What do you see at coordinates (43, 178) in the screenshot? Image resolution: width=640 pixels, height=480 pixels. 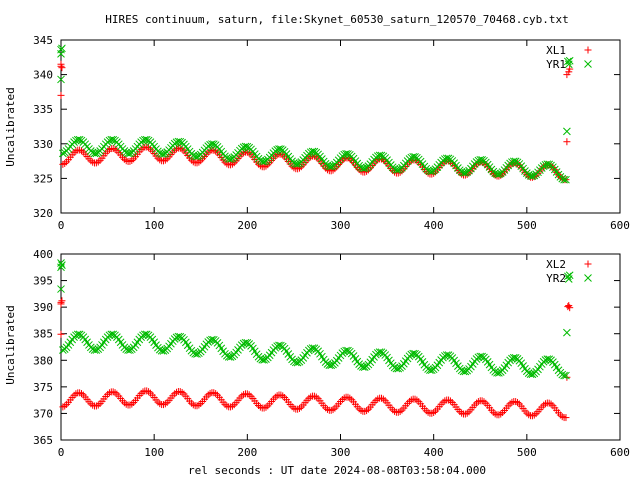 I see `y-tick-label: 325` at bounding box center [43, 178].